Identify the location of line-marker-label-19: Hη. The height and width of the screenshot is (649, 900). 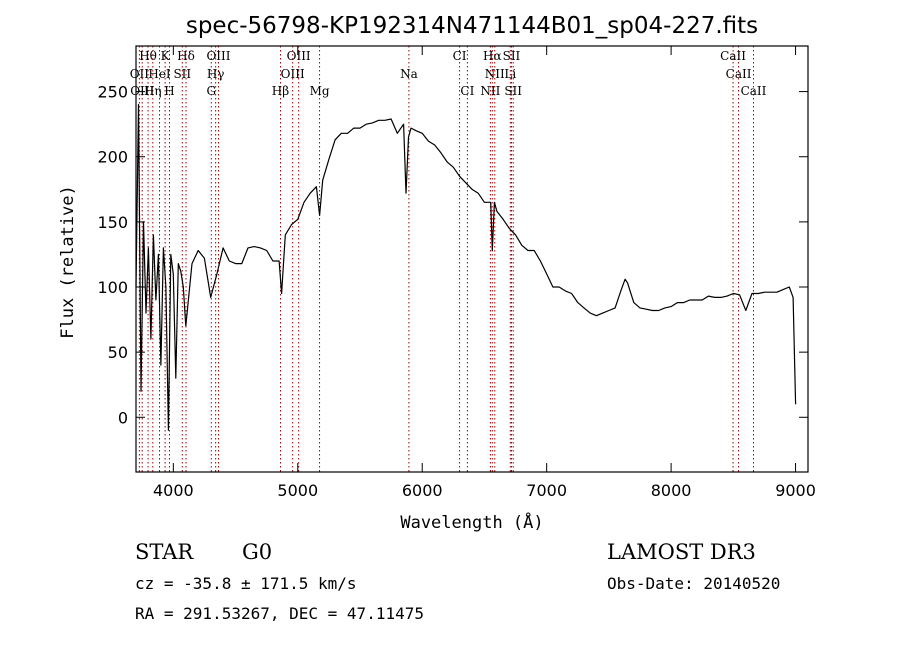
(153, 91).